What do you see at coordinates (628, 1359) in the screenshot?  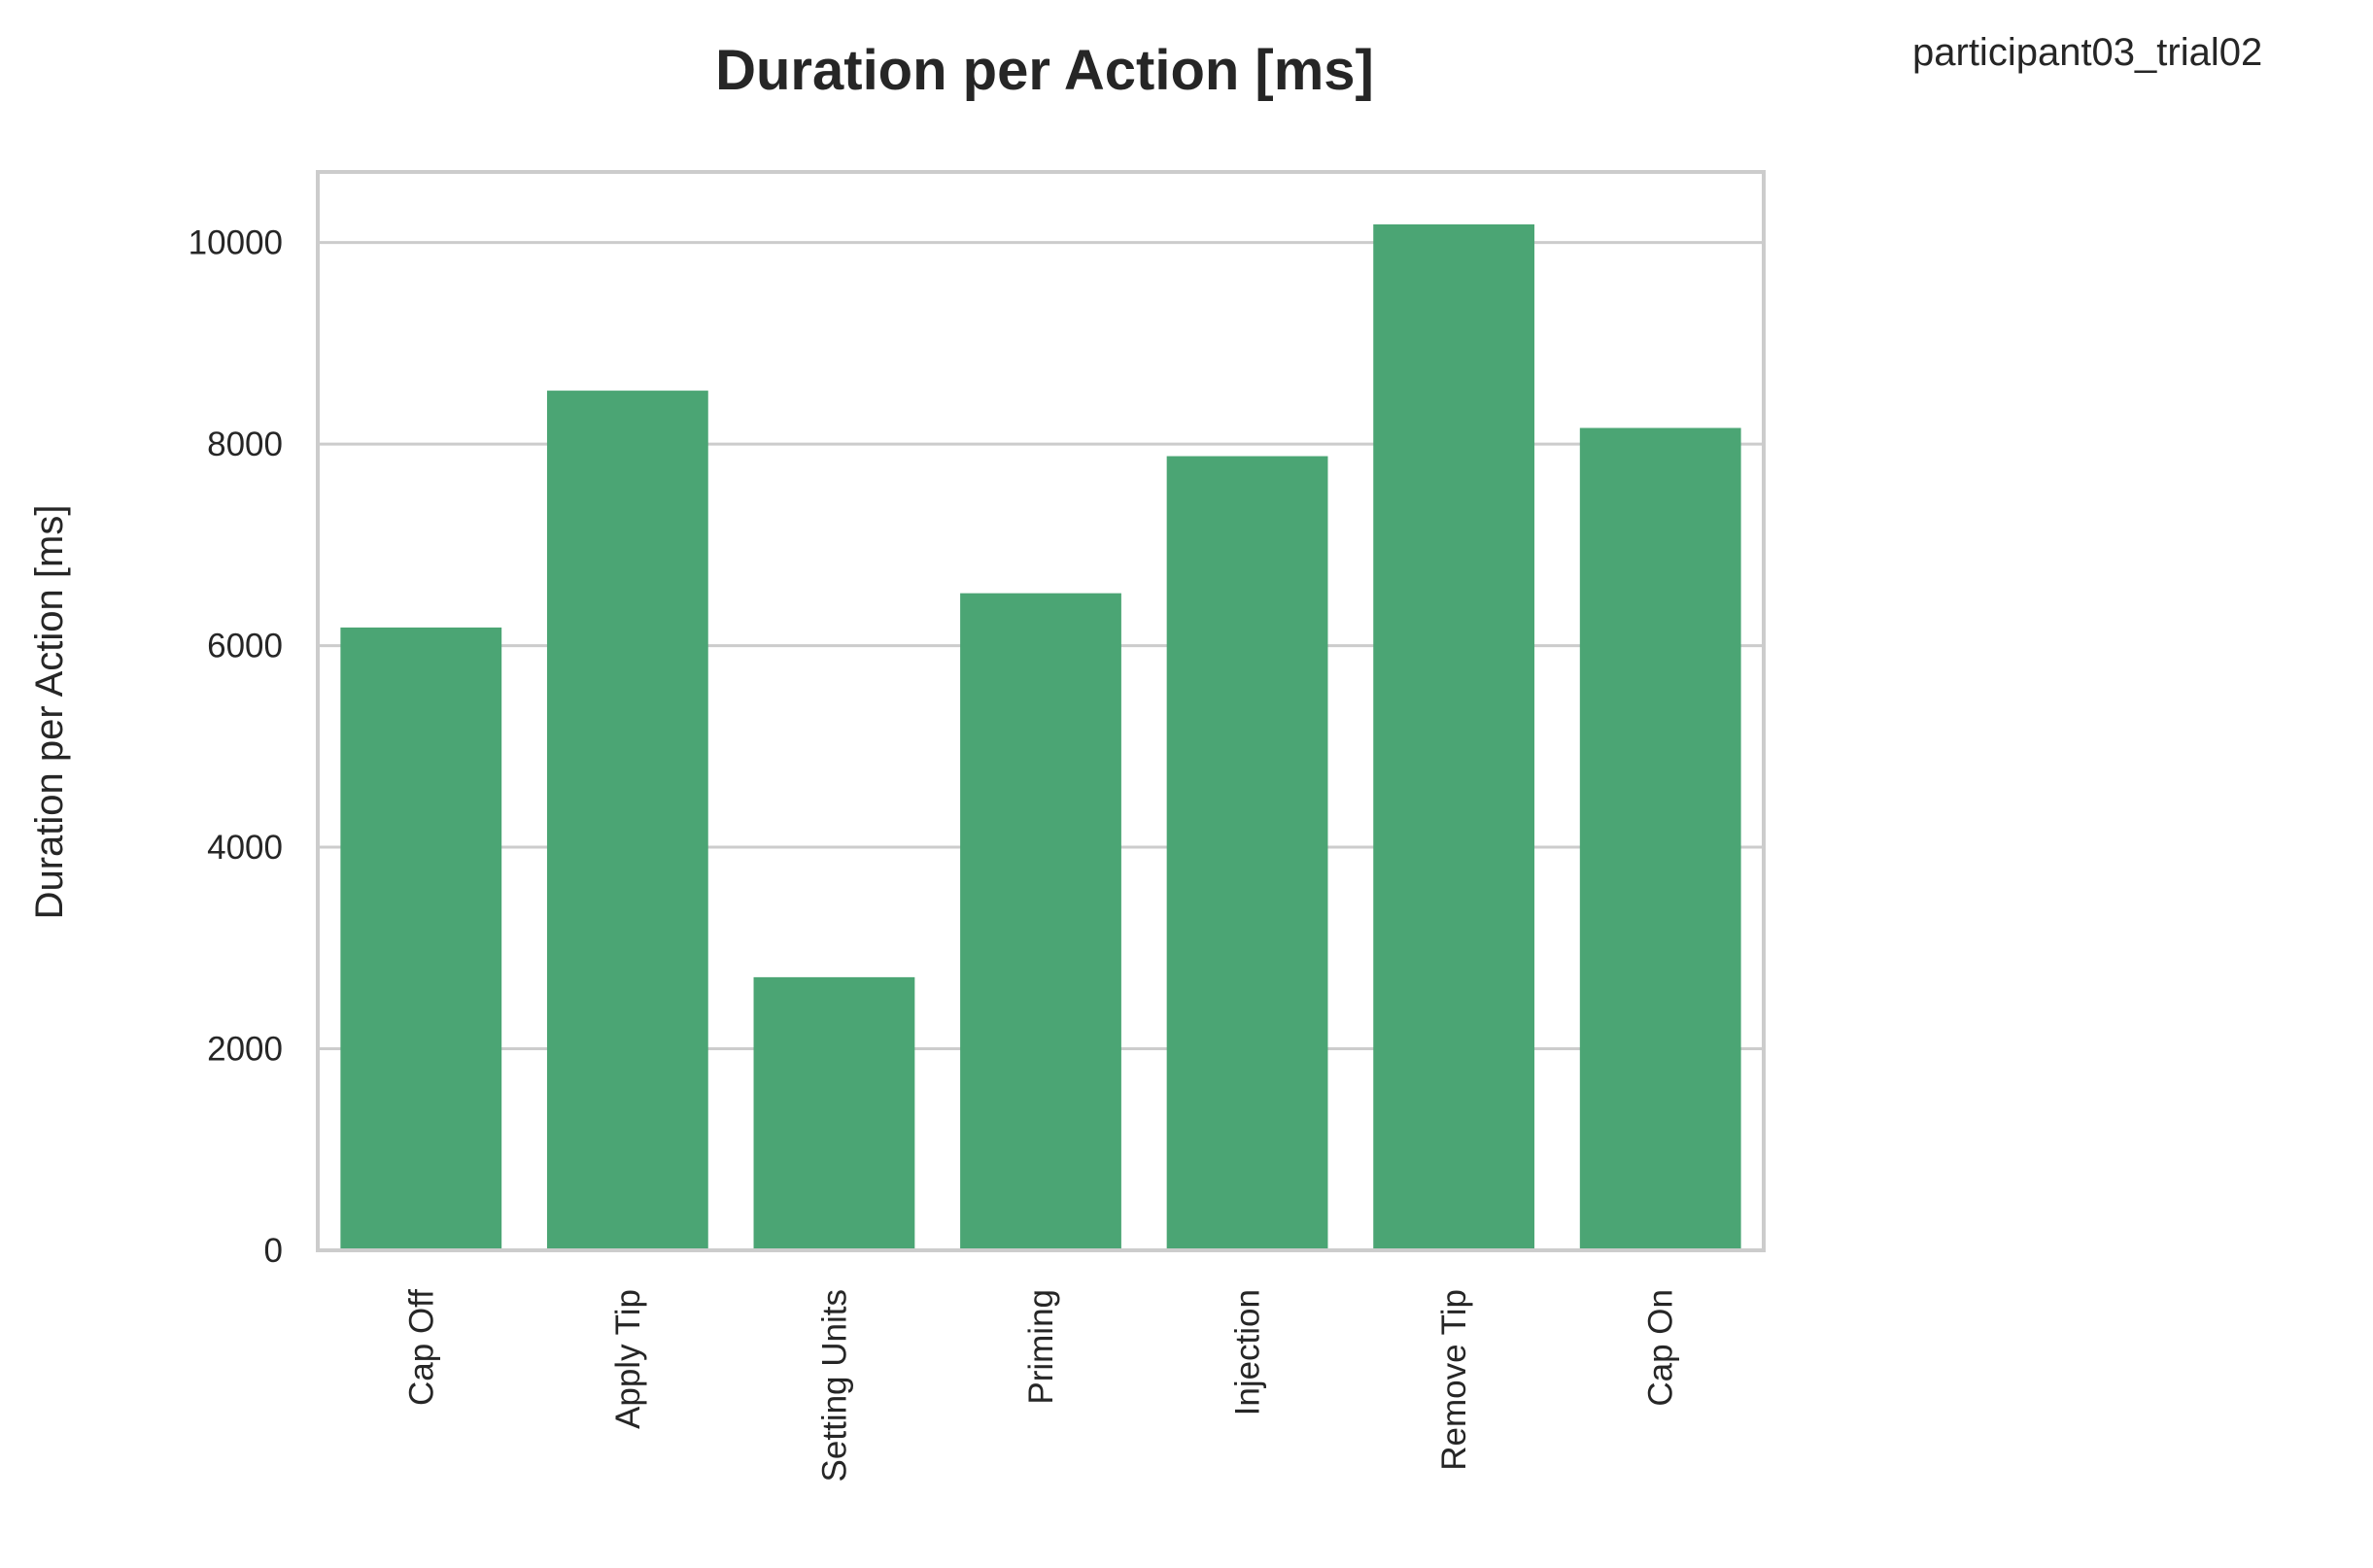 I see `x-tick-label: Apply Tip` at bounding box center [628, 1359].